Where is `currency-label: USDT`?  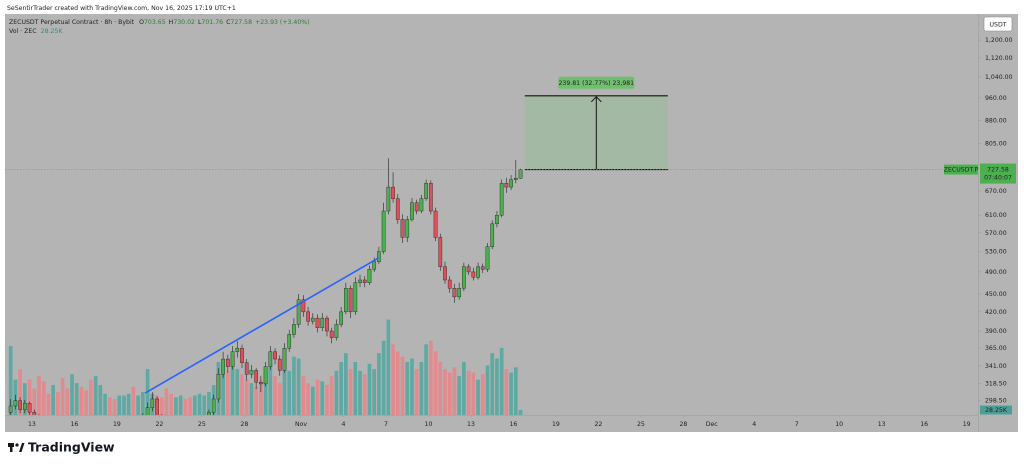 currency-label: USDT is located at coordinates (997, 25).